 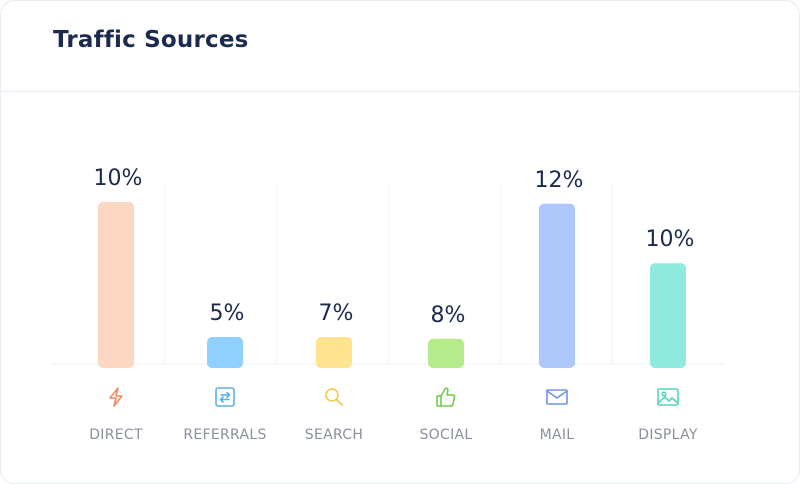 What do you see at coordinates (224, 435) in the screenshot?
I see `category-label: REFERRALS` at bounding box center [224, 435].